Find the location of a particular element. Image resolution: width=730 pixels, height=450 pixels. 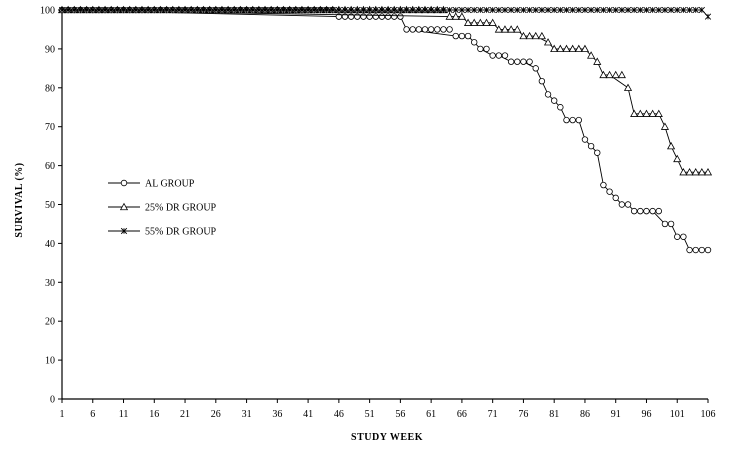

x-tick-label: 11 is located at coordinates (124, 414).